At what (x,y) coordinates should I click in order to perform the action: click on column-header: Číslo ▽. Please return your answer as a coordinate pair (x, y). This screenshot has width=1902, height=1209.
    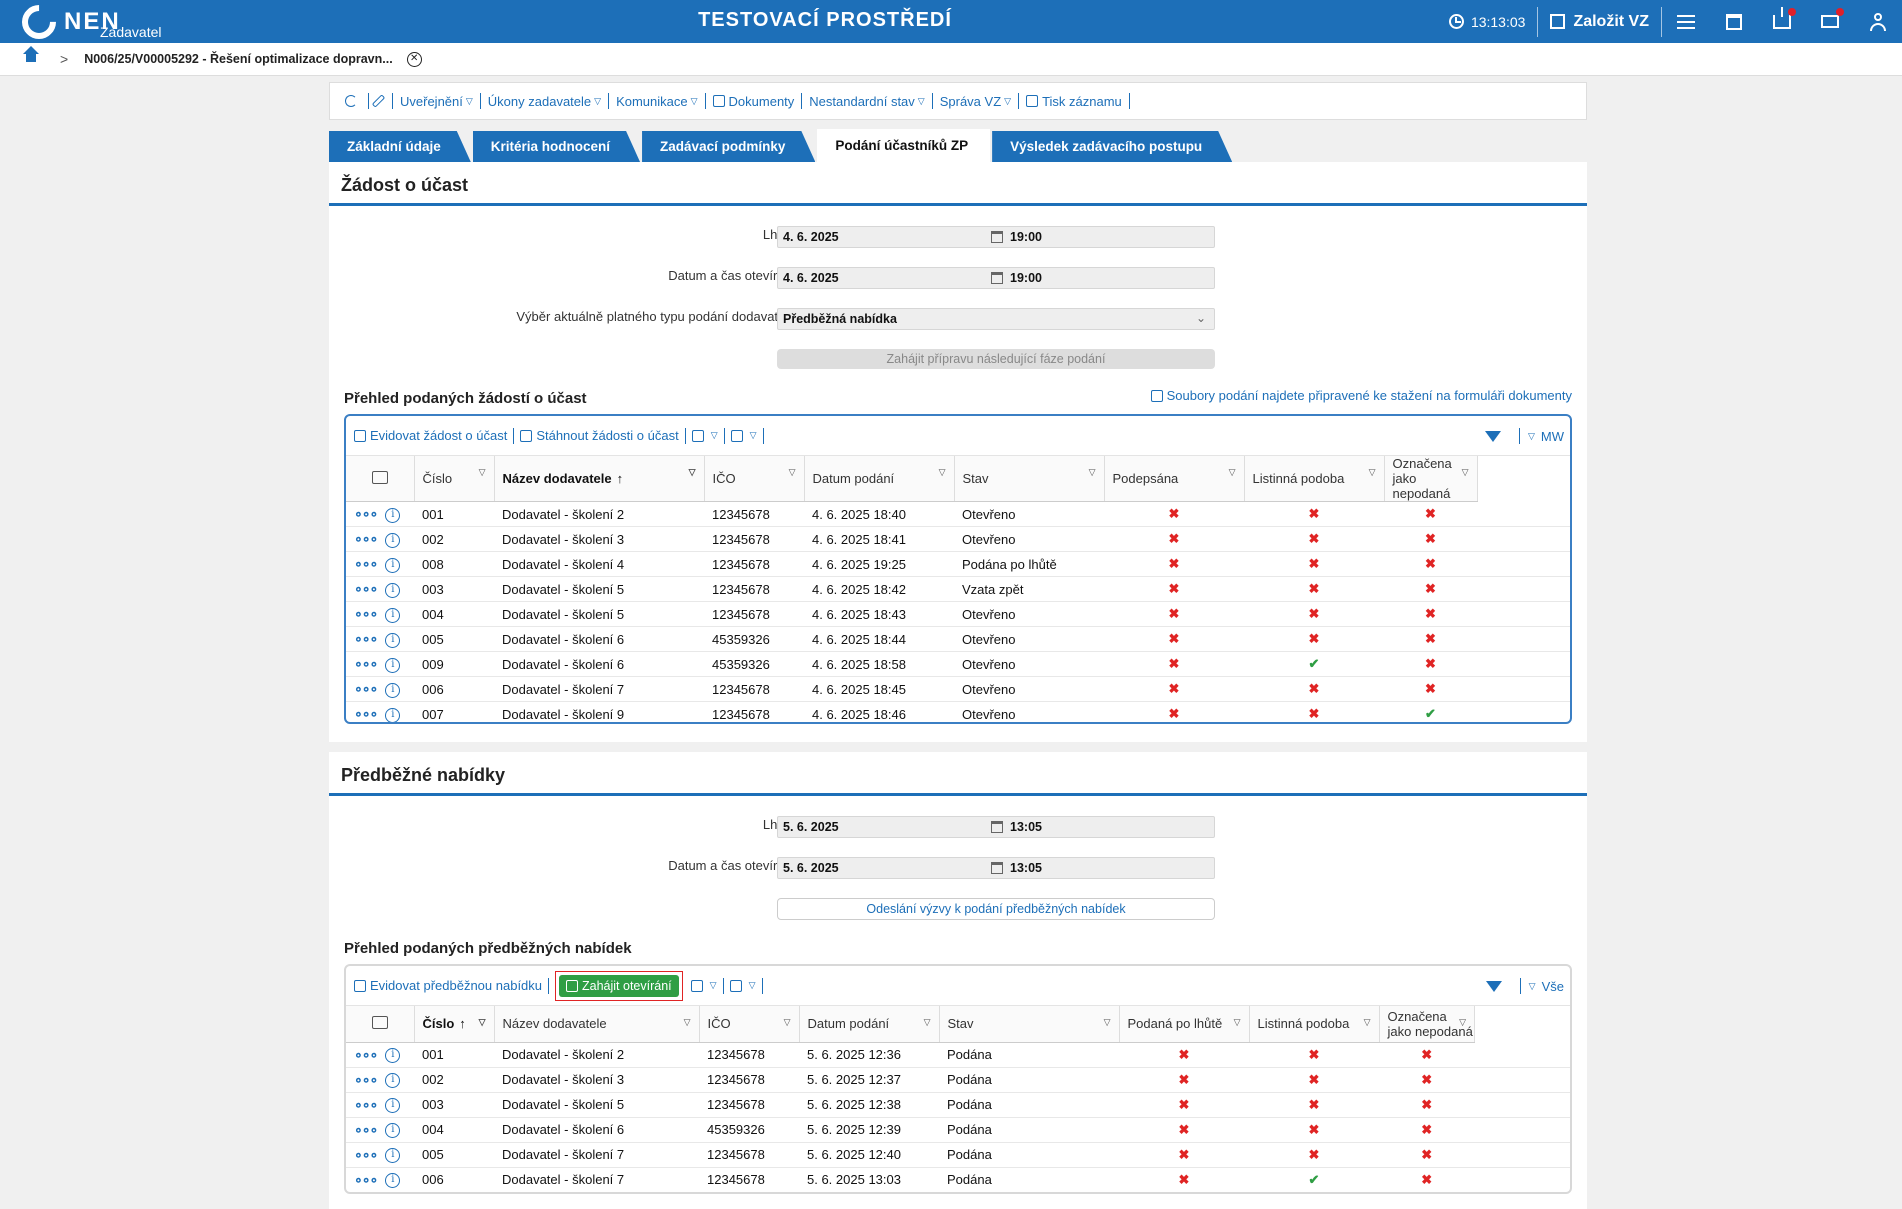
    Looking at the image, I should click on (454, 479).